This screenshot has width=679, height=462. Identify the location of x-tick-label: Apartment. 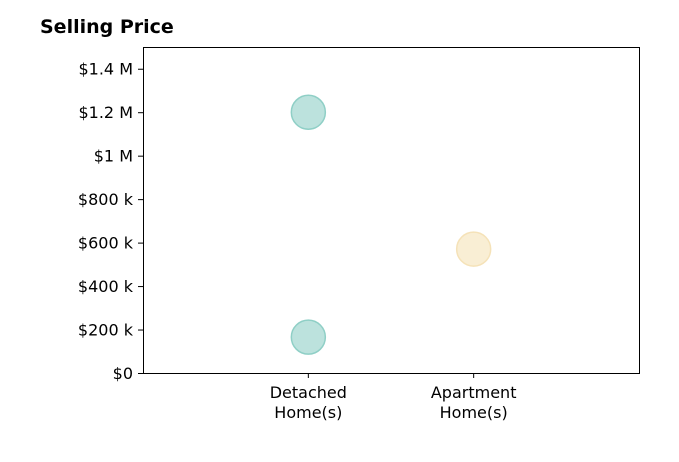
(474, 392).